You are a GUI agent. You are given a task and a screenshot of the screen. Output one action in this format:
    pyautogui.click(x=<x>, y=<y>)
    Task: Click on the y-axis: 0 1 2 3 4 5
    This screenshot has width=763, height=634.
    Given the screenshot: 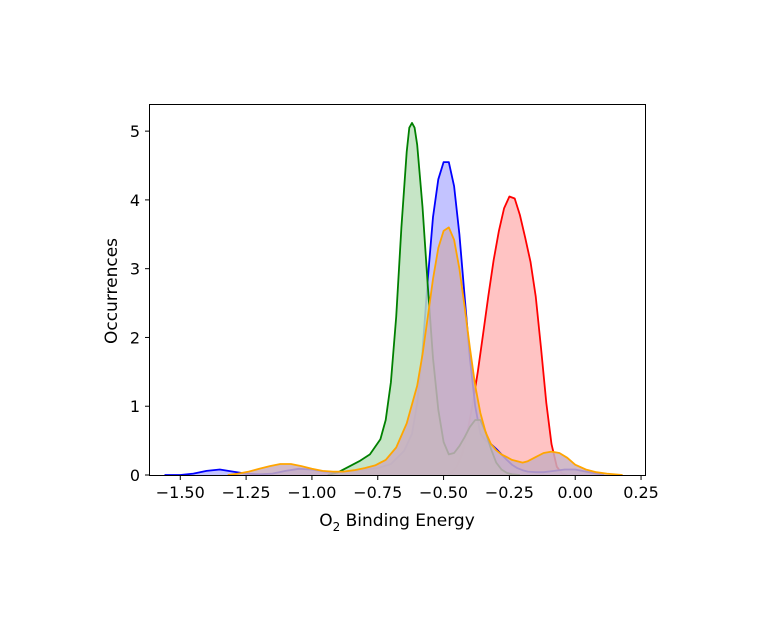 What is the action you would take?
    pyautogui.click(x=140, y=303)
    